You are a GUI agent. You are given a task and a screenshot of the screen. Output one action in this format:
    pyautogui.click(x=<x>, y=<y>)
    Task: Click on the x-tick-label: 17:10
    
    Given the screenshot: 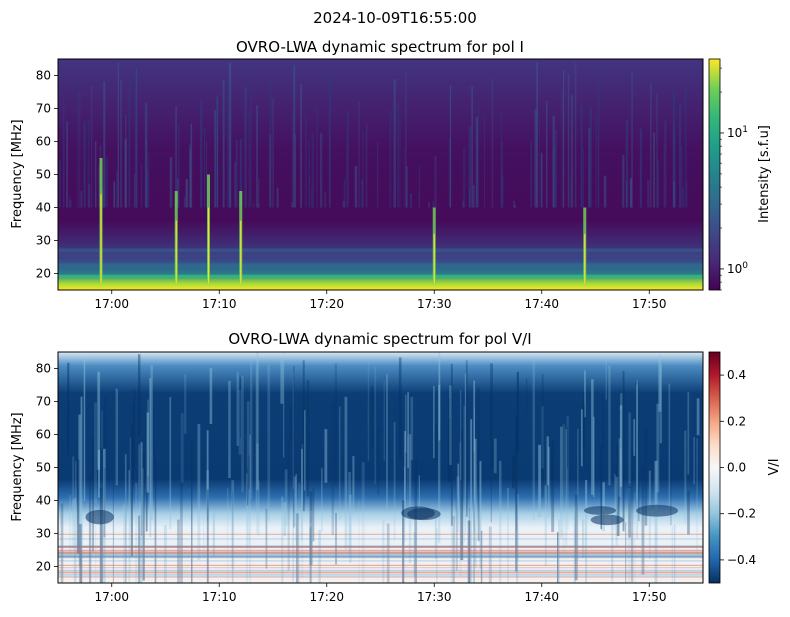 What is the action you would take?
    pyautogui.click(x=219, y=597)
    